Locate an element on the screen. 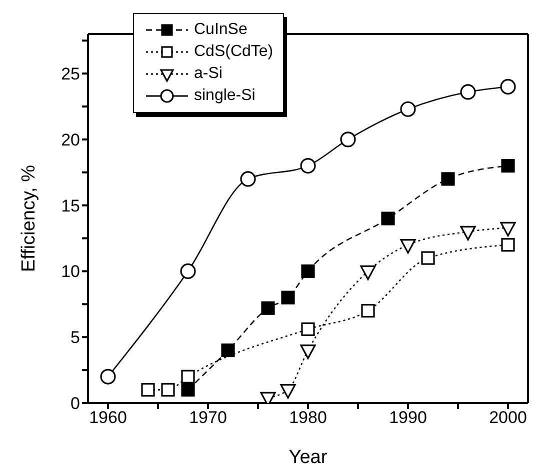 Image resolution: width=537 pixels, height=476 pixels. legend-label: a-Si is located at coordinates (208, 74).